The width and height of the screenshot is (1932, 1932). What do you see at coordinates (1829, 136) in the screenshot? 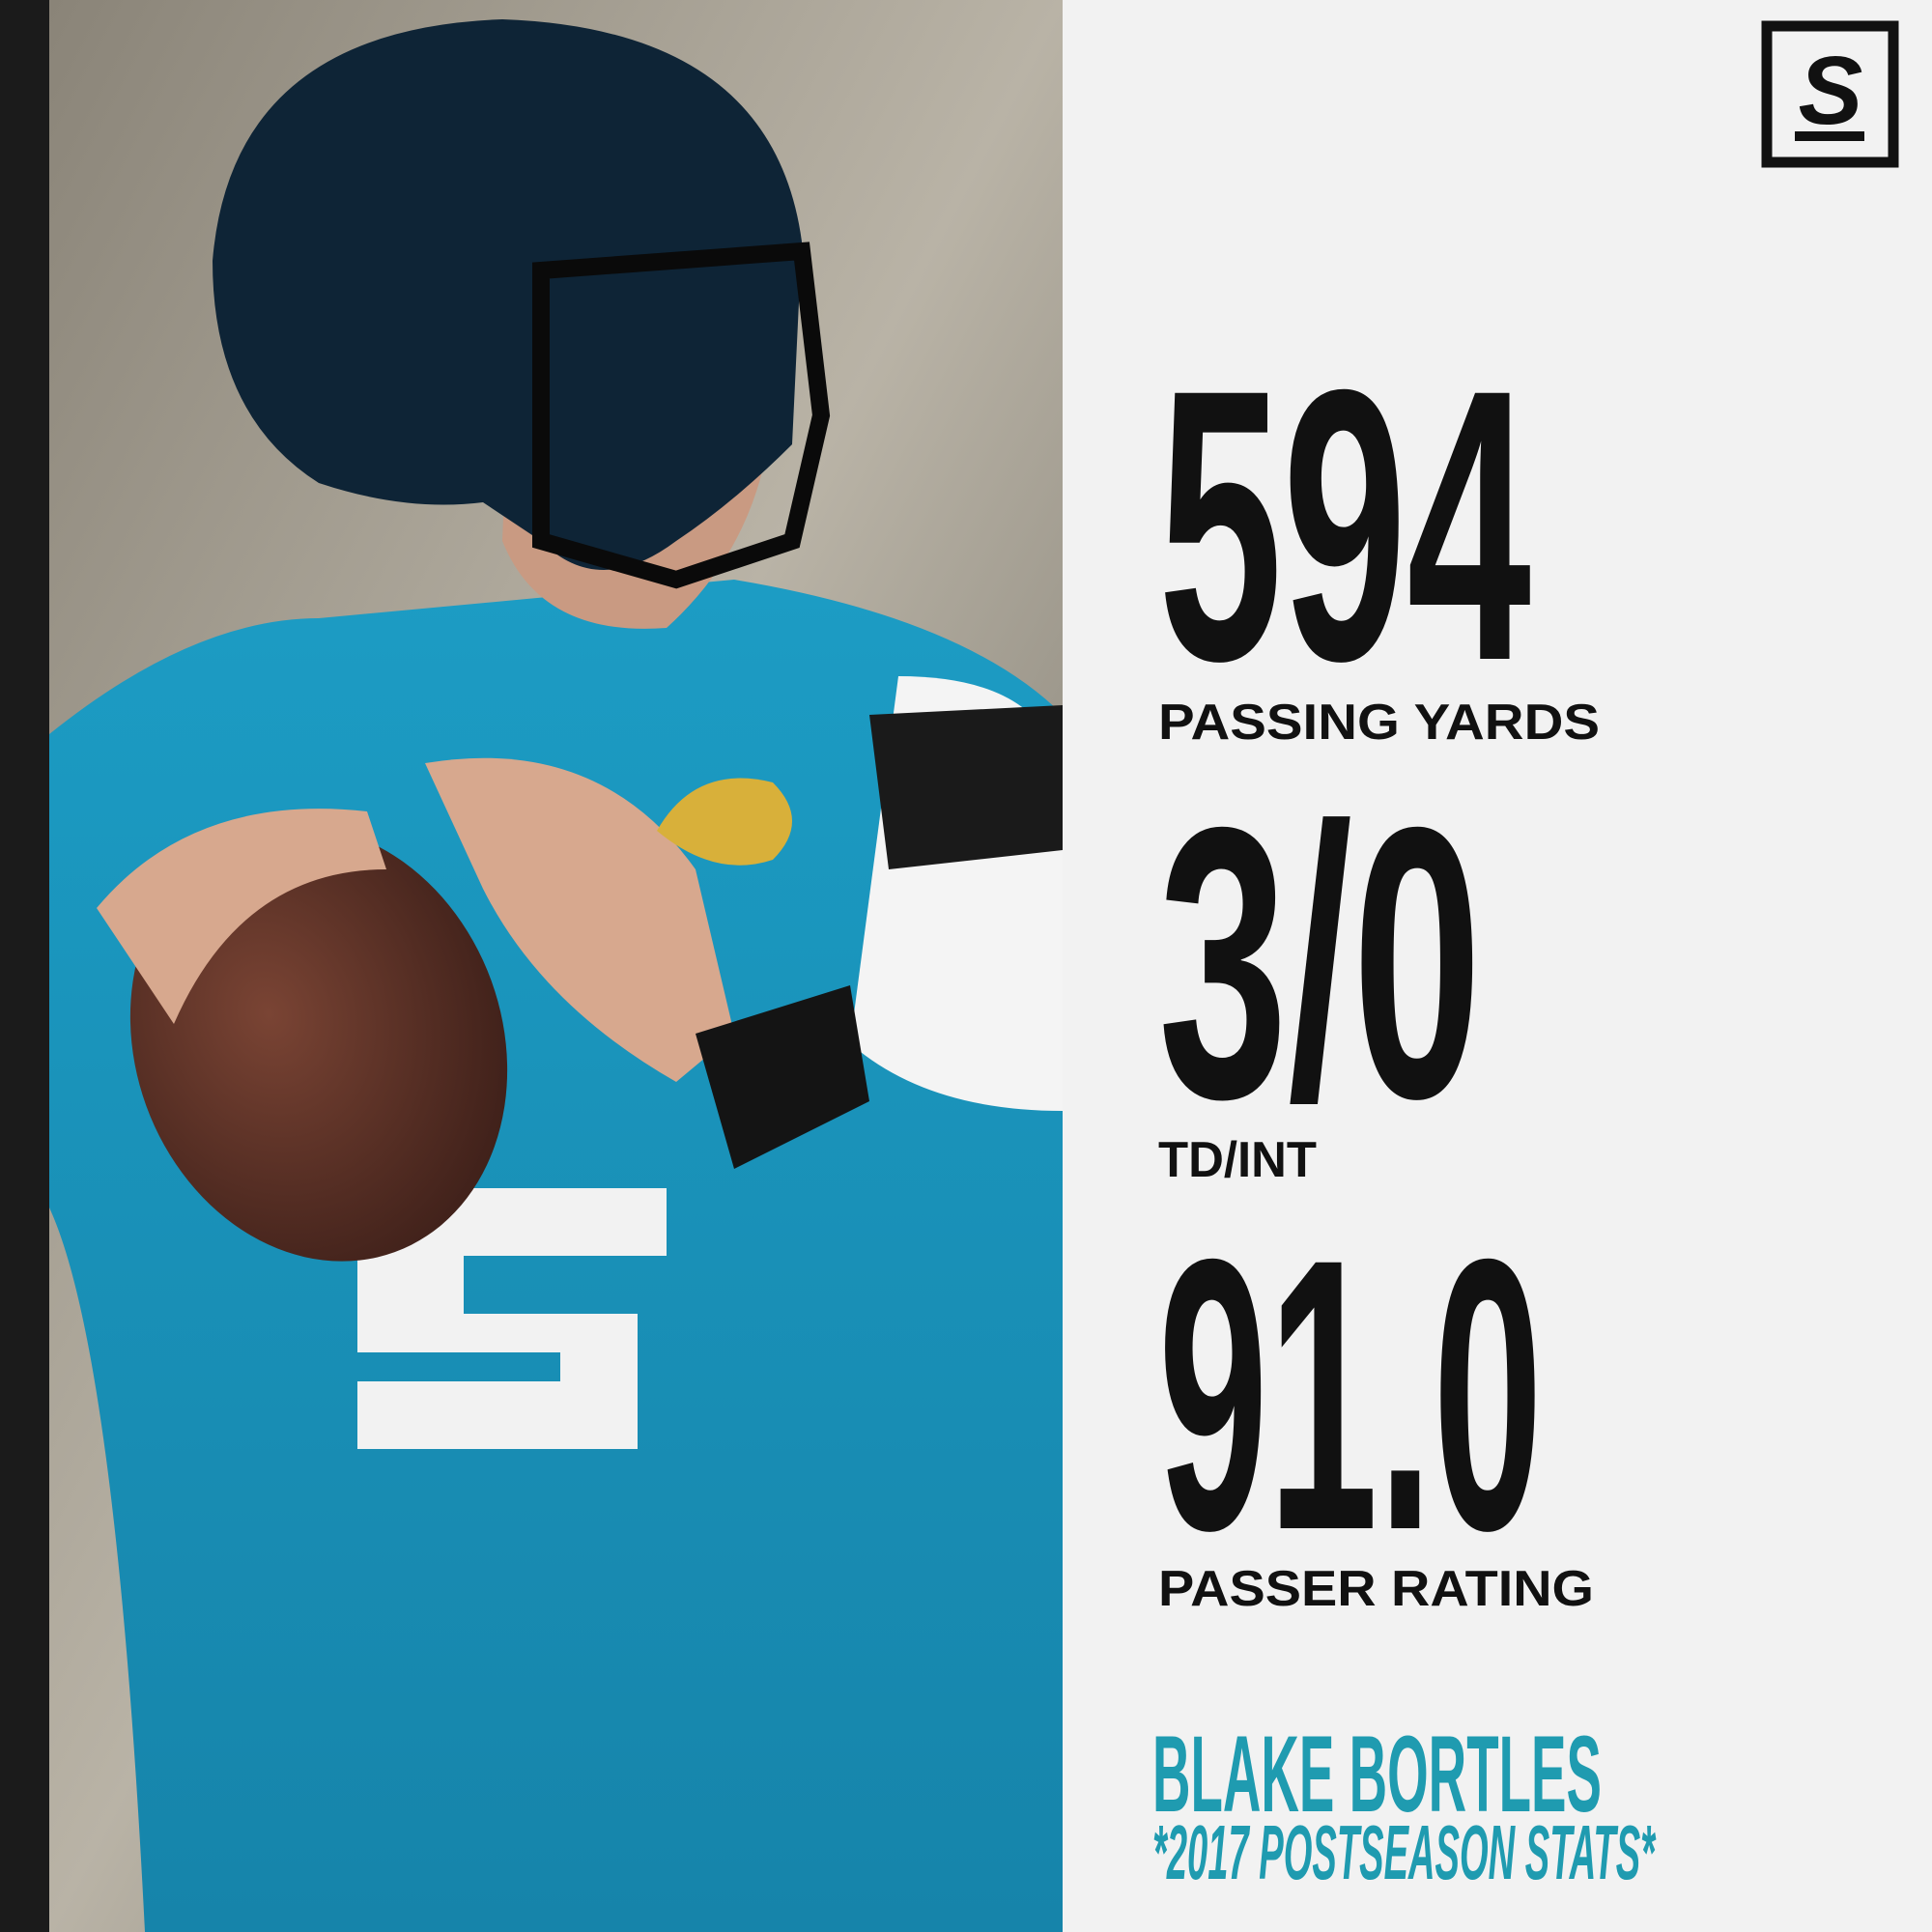
I see `logo-underline` at bounding box center [1829, 136].